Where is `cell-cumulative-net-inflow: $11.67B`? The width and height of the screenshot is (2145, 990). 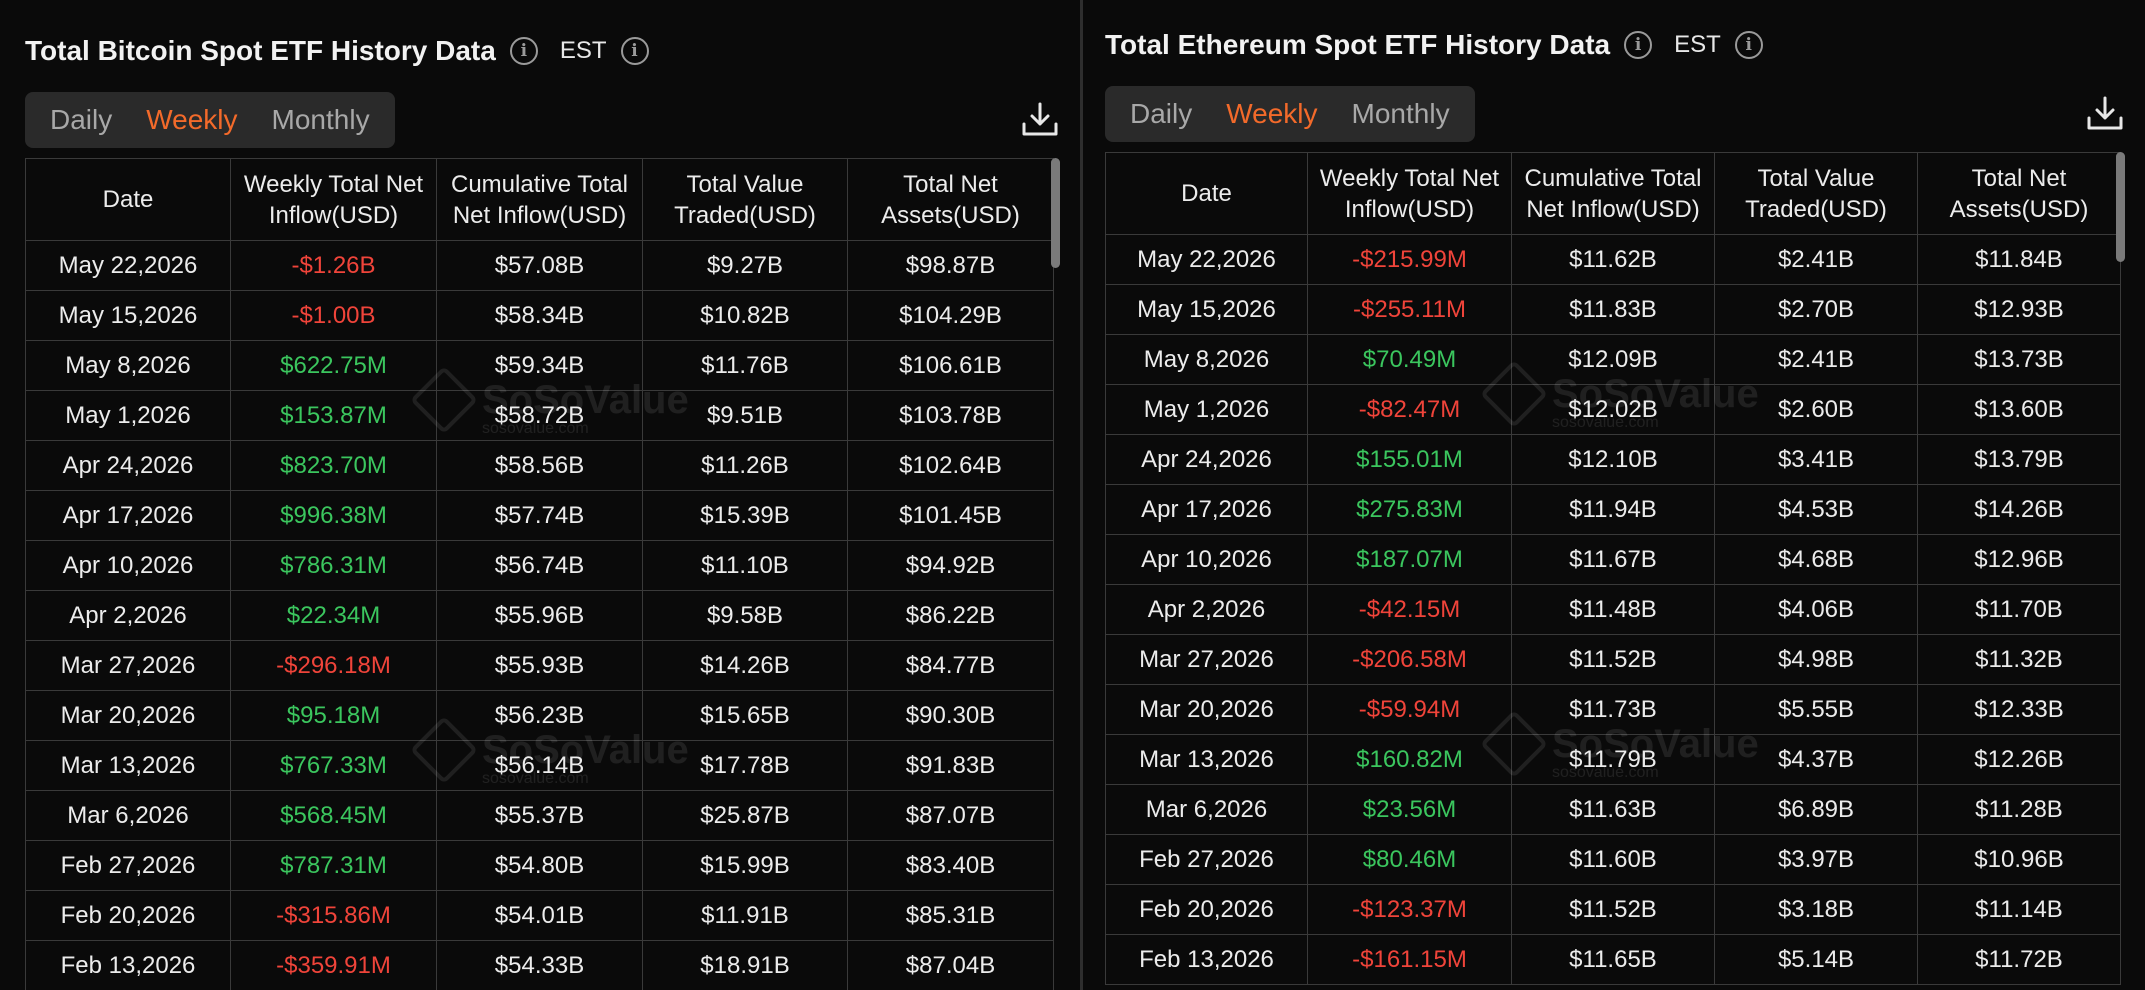
cell-cumulative-net-inflow: $11.67B is located at coordinates (1613, 559).